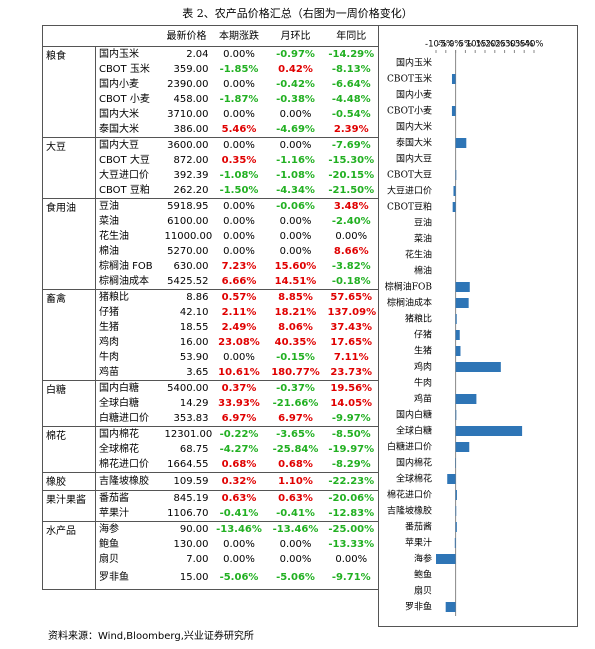 The height and width of the screenshot is (649, 595). Describe the element at coordinates (191, 544) in the screenshot. I see `cell: 130.00` at that location.